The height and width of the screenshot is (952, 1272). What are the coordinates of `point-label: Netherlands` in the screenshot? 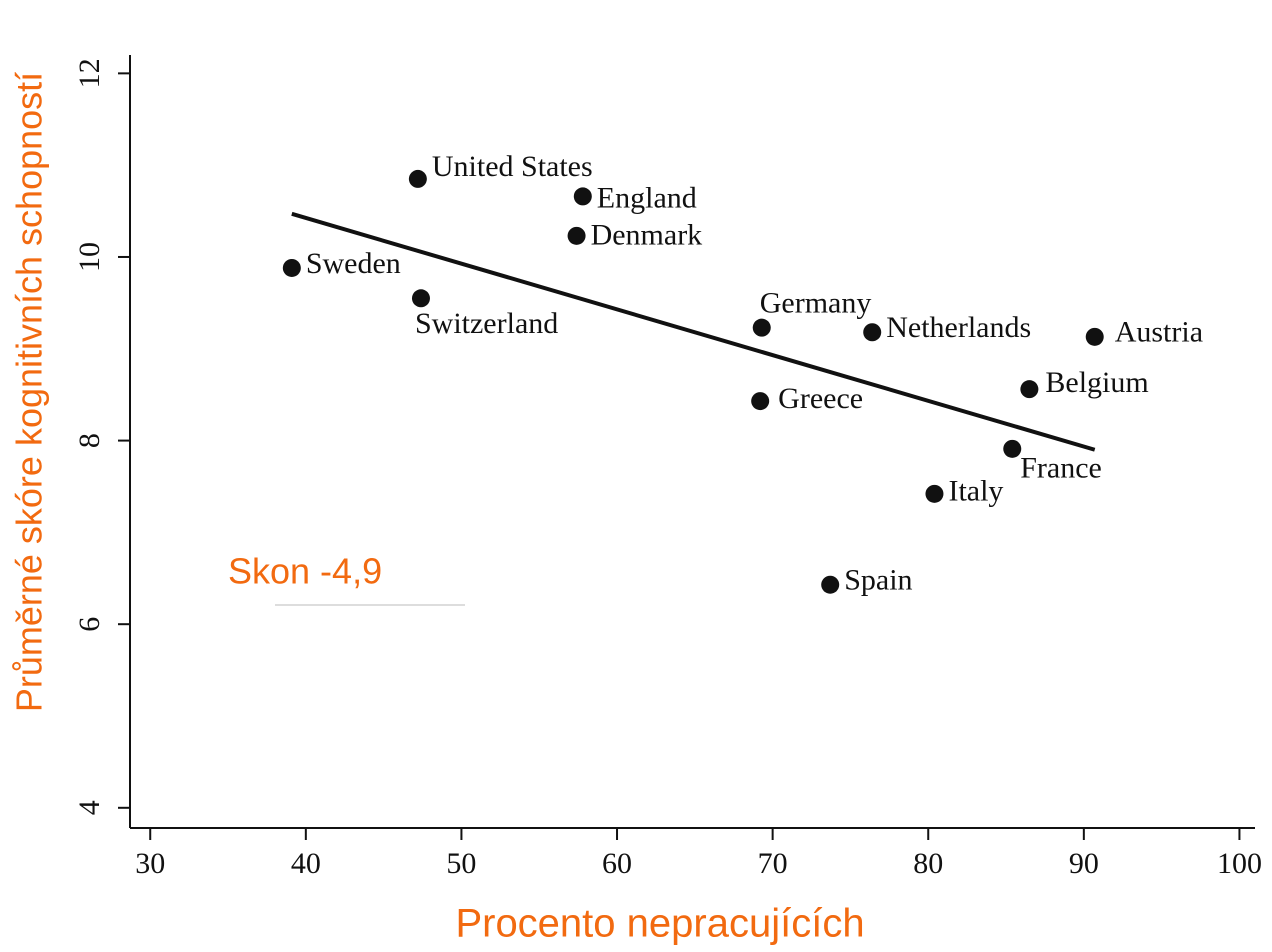 It's located at (958, 327).